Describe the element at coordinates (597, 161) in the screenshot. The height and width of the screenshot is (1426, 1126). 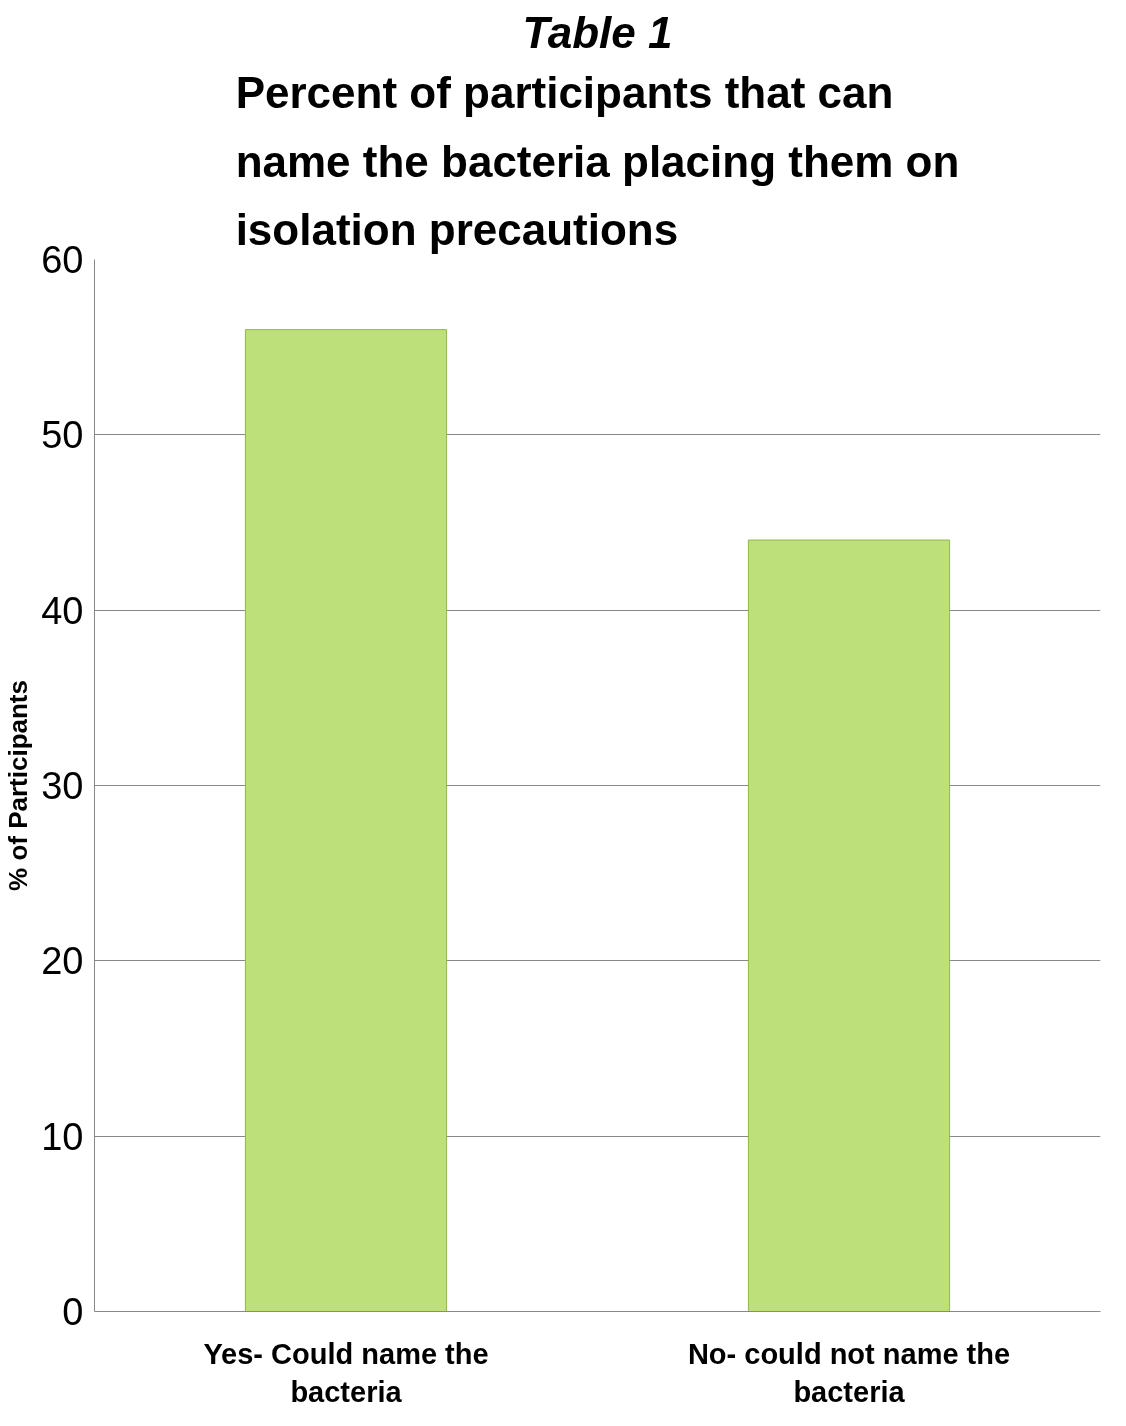
I see `chart-subtitle: Percent of participants that can name the bacteria placing them on isolation precautions` at that location.